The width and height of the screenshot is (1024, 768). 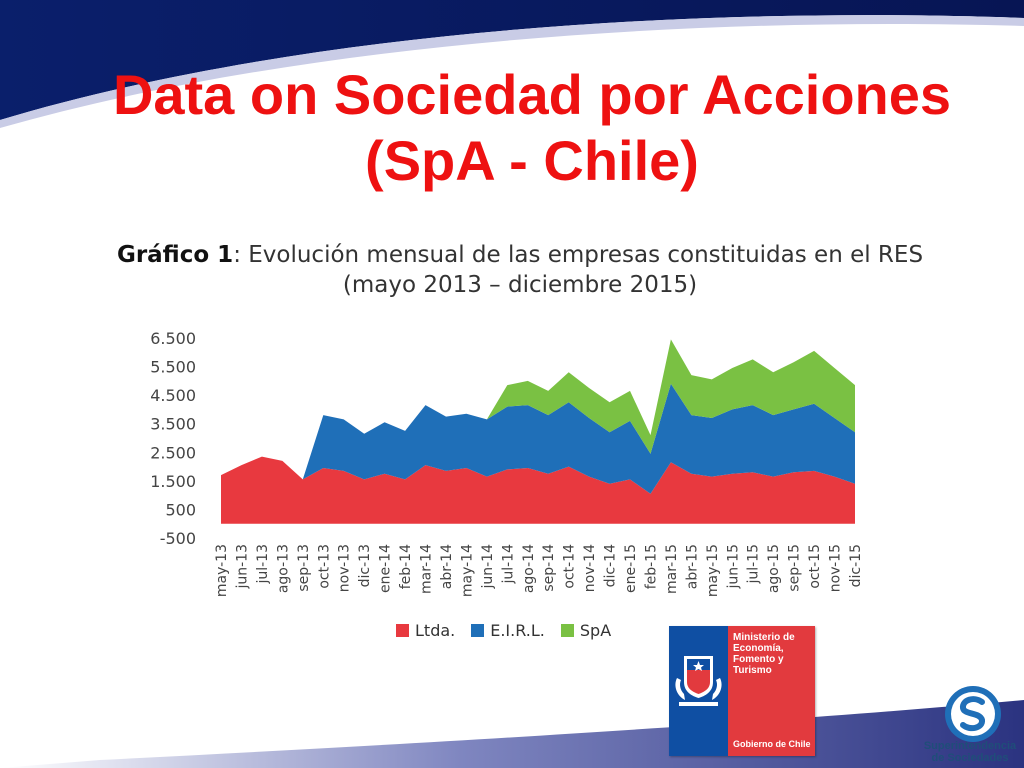 I want to click on chart-title-line2: (mayo 2013 – diciembre 2015), so click(x=520, y=285).